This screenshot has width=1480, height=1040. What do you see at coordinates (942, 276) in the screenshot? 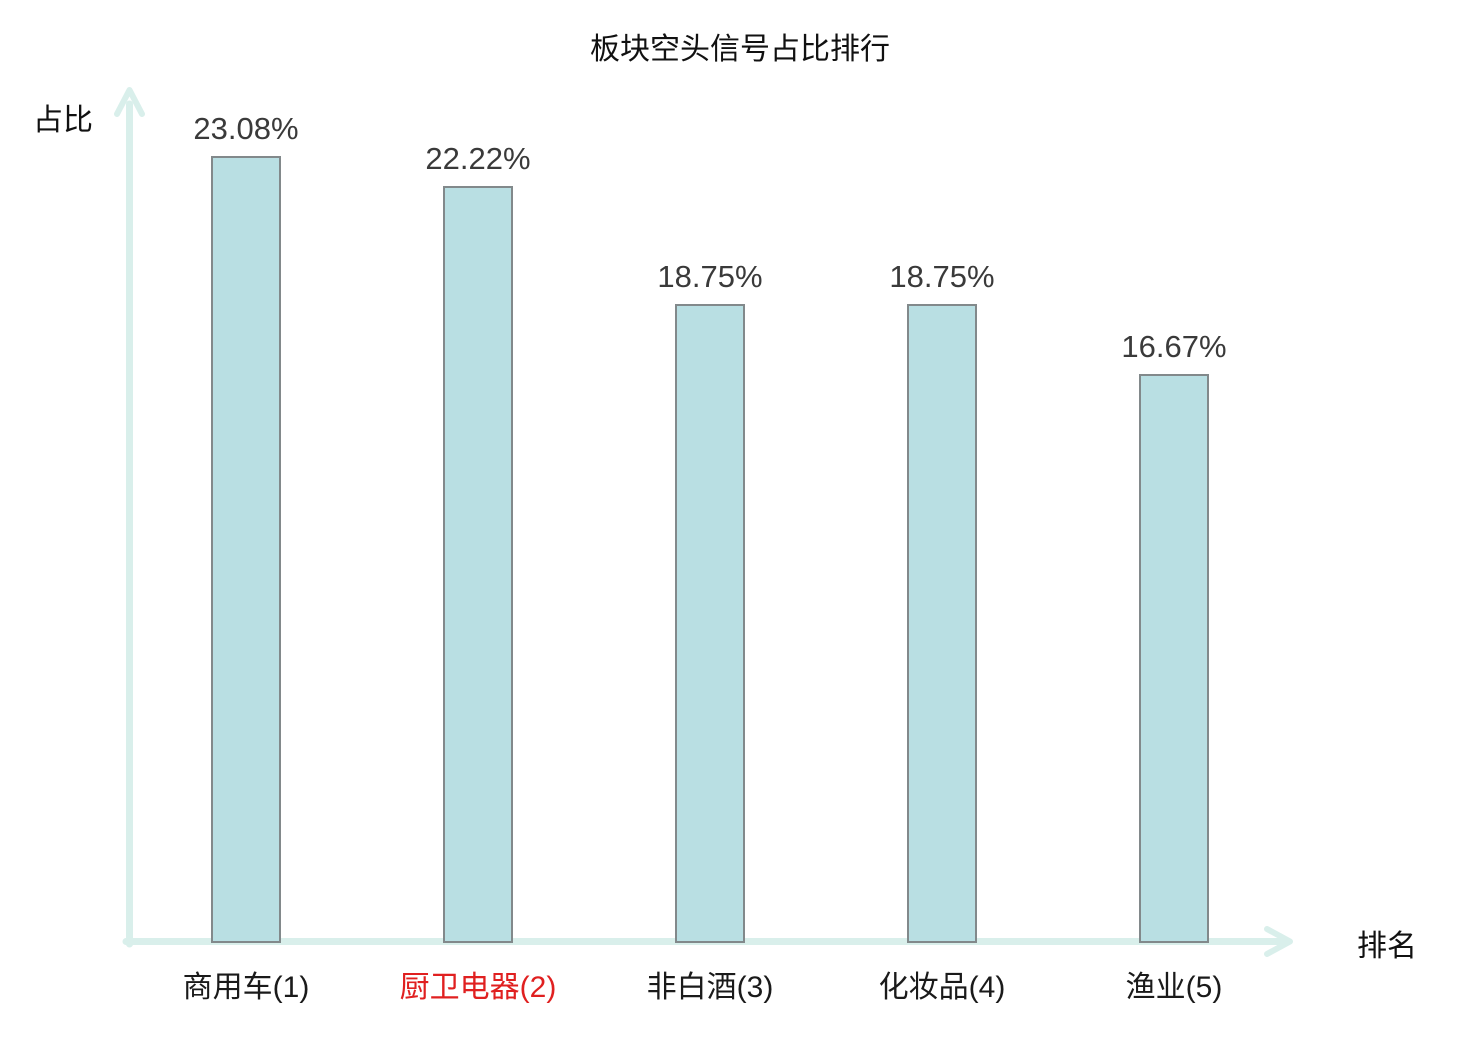
I see `value-label-4: 18.75%` at bounding box center [942, 276].